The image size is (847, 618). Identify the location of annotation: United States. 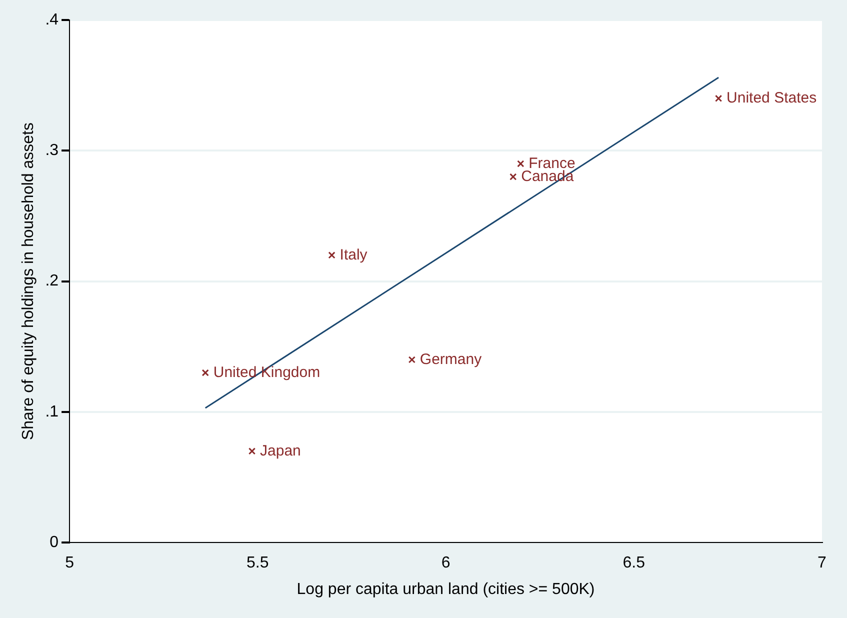
(771, 98).